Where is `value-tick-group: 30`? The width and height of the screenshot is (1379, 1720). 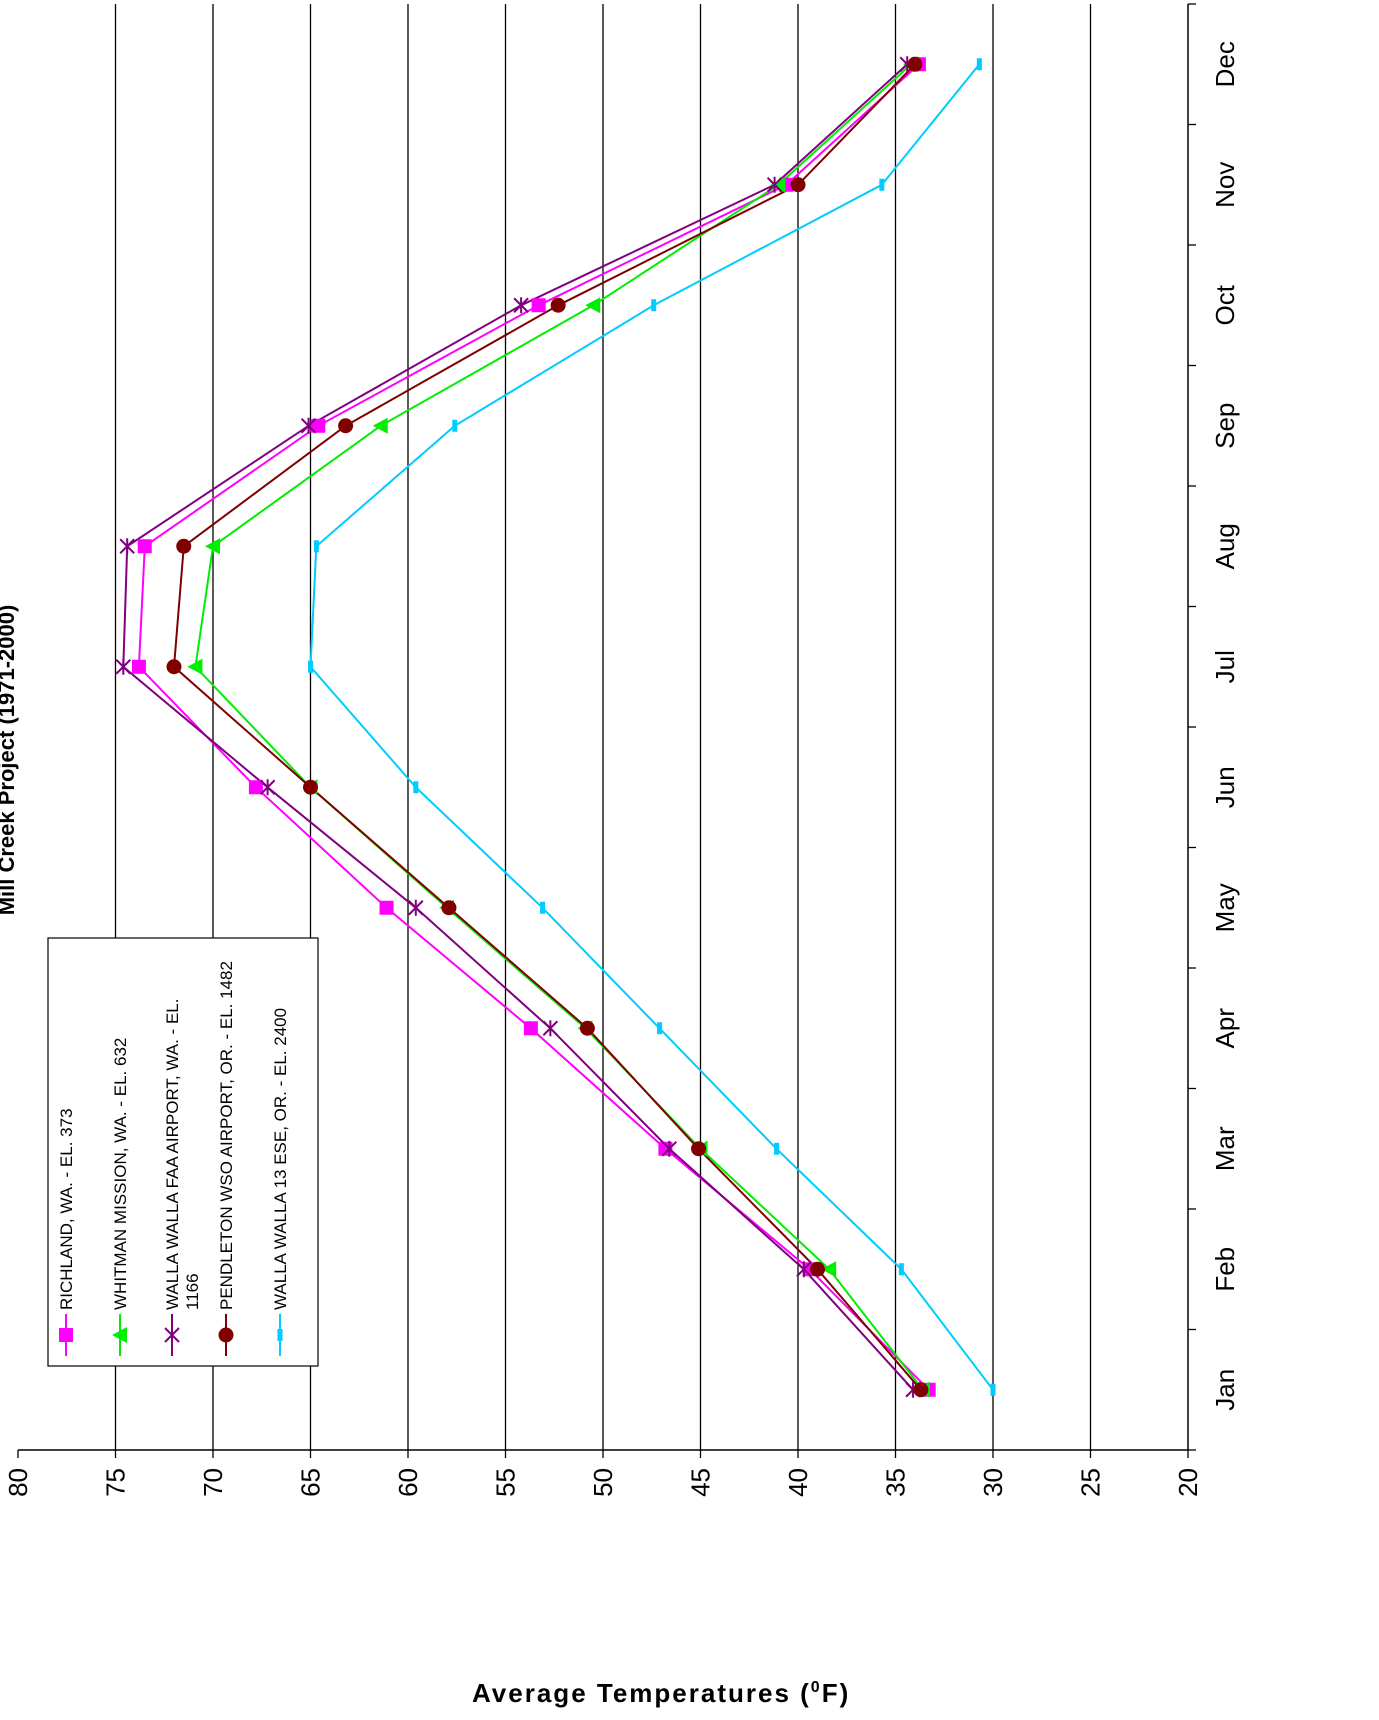 value-tick-group: 30 is located at coordinates (993, 1482).